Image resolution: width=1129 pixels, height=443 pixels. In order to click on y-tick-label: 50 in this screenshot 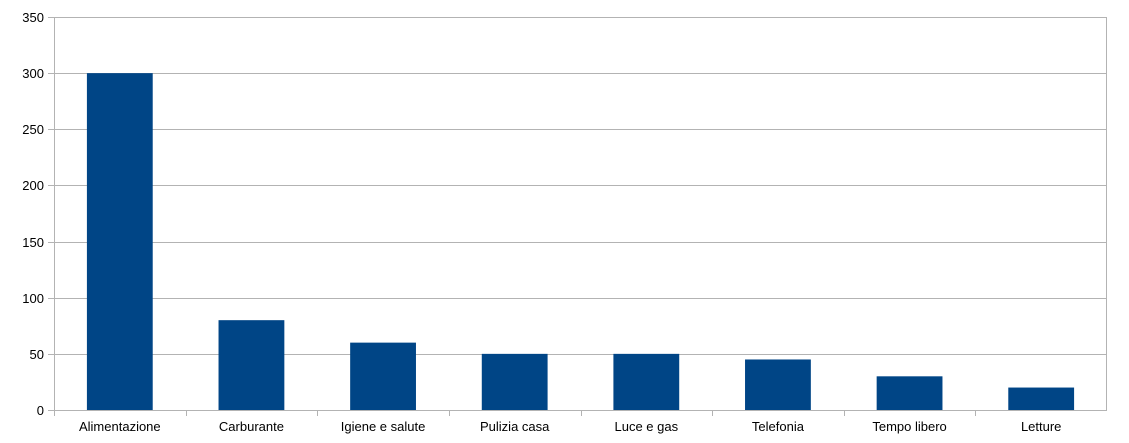, I will do `click(37, 354)`.